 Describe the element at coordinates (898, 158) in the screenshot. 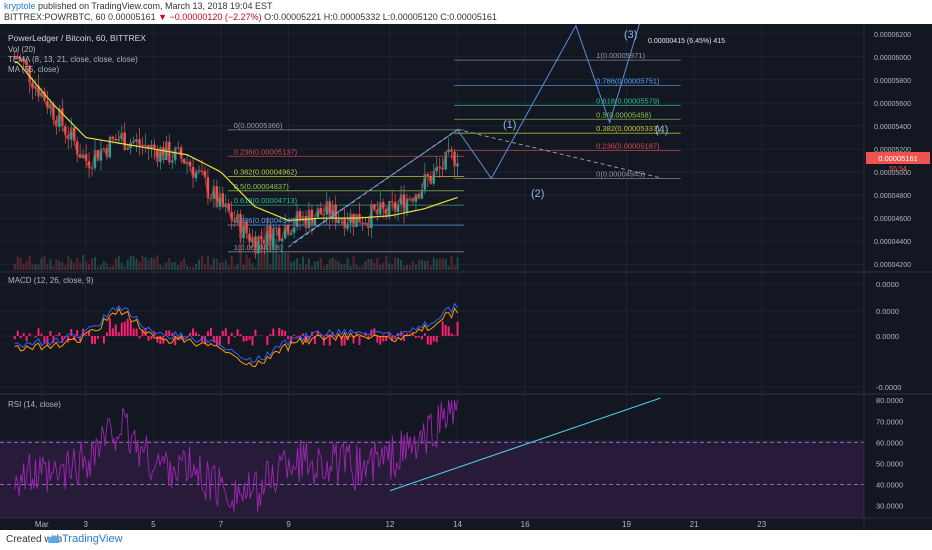

I see `current-price-tag` at that location.